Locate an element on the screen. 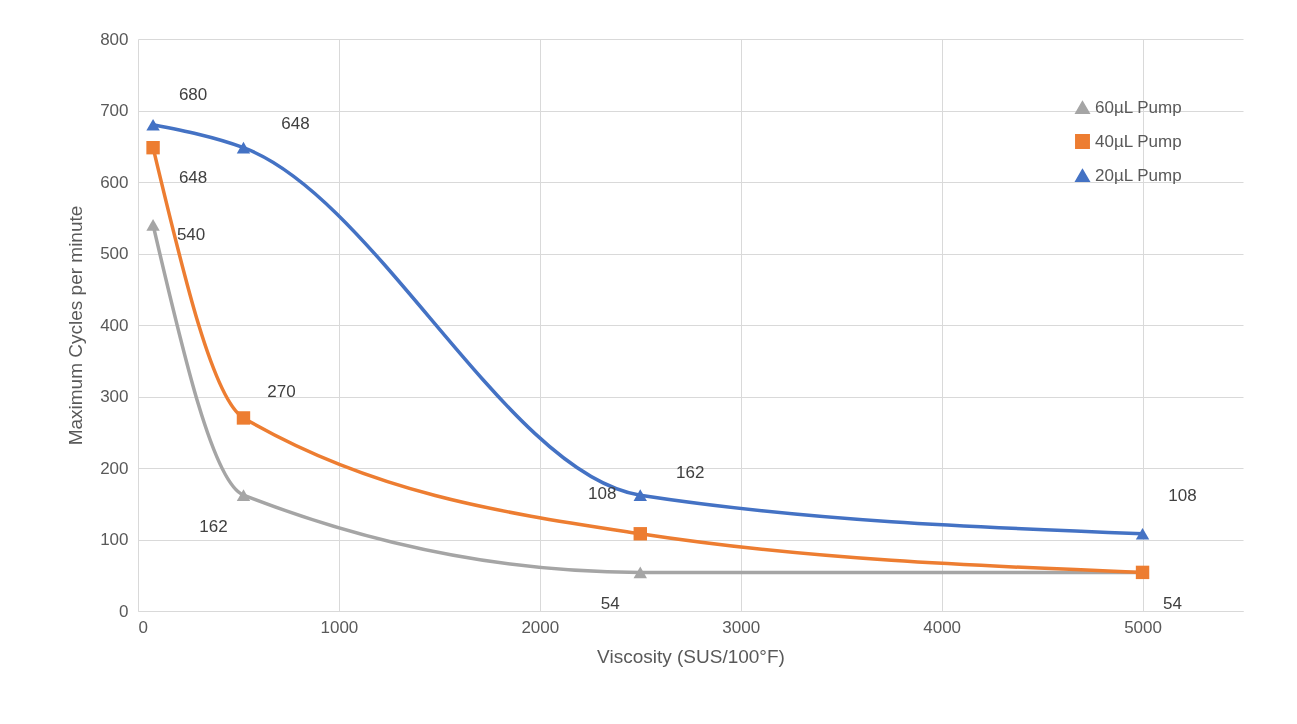 The image size is (1297, 724). legend-label: 20µL Pump is located at coordinates (1138, 175).